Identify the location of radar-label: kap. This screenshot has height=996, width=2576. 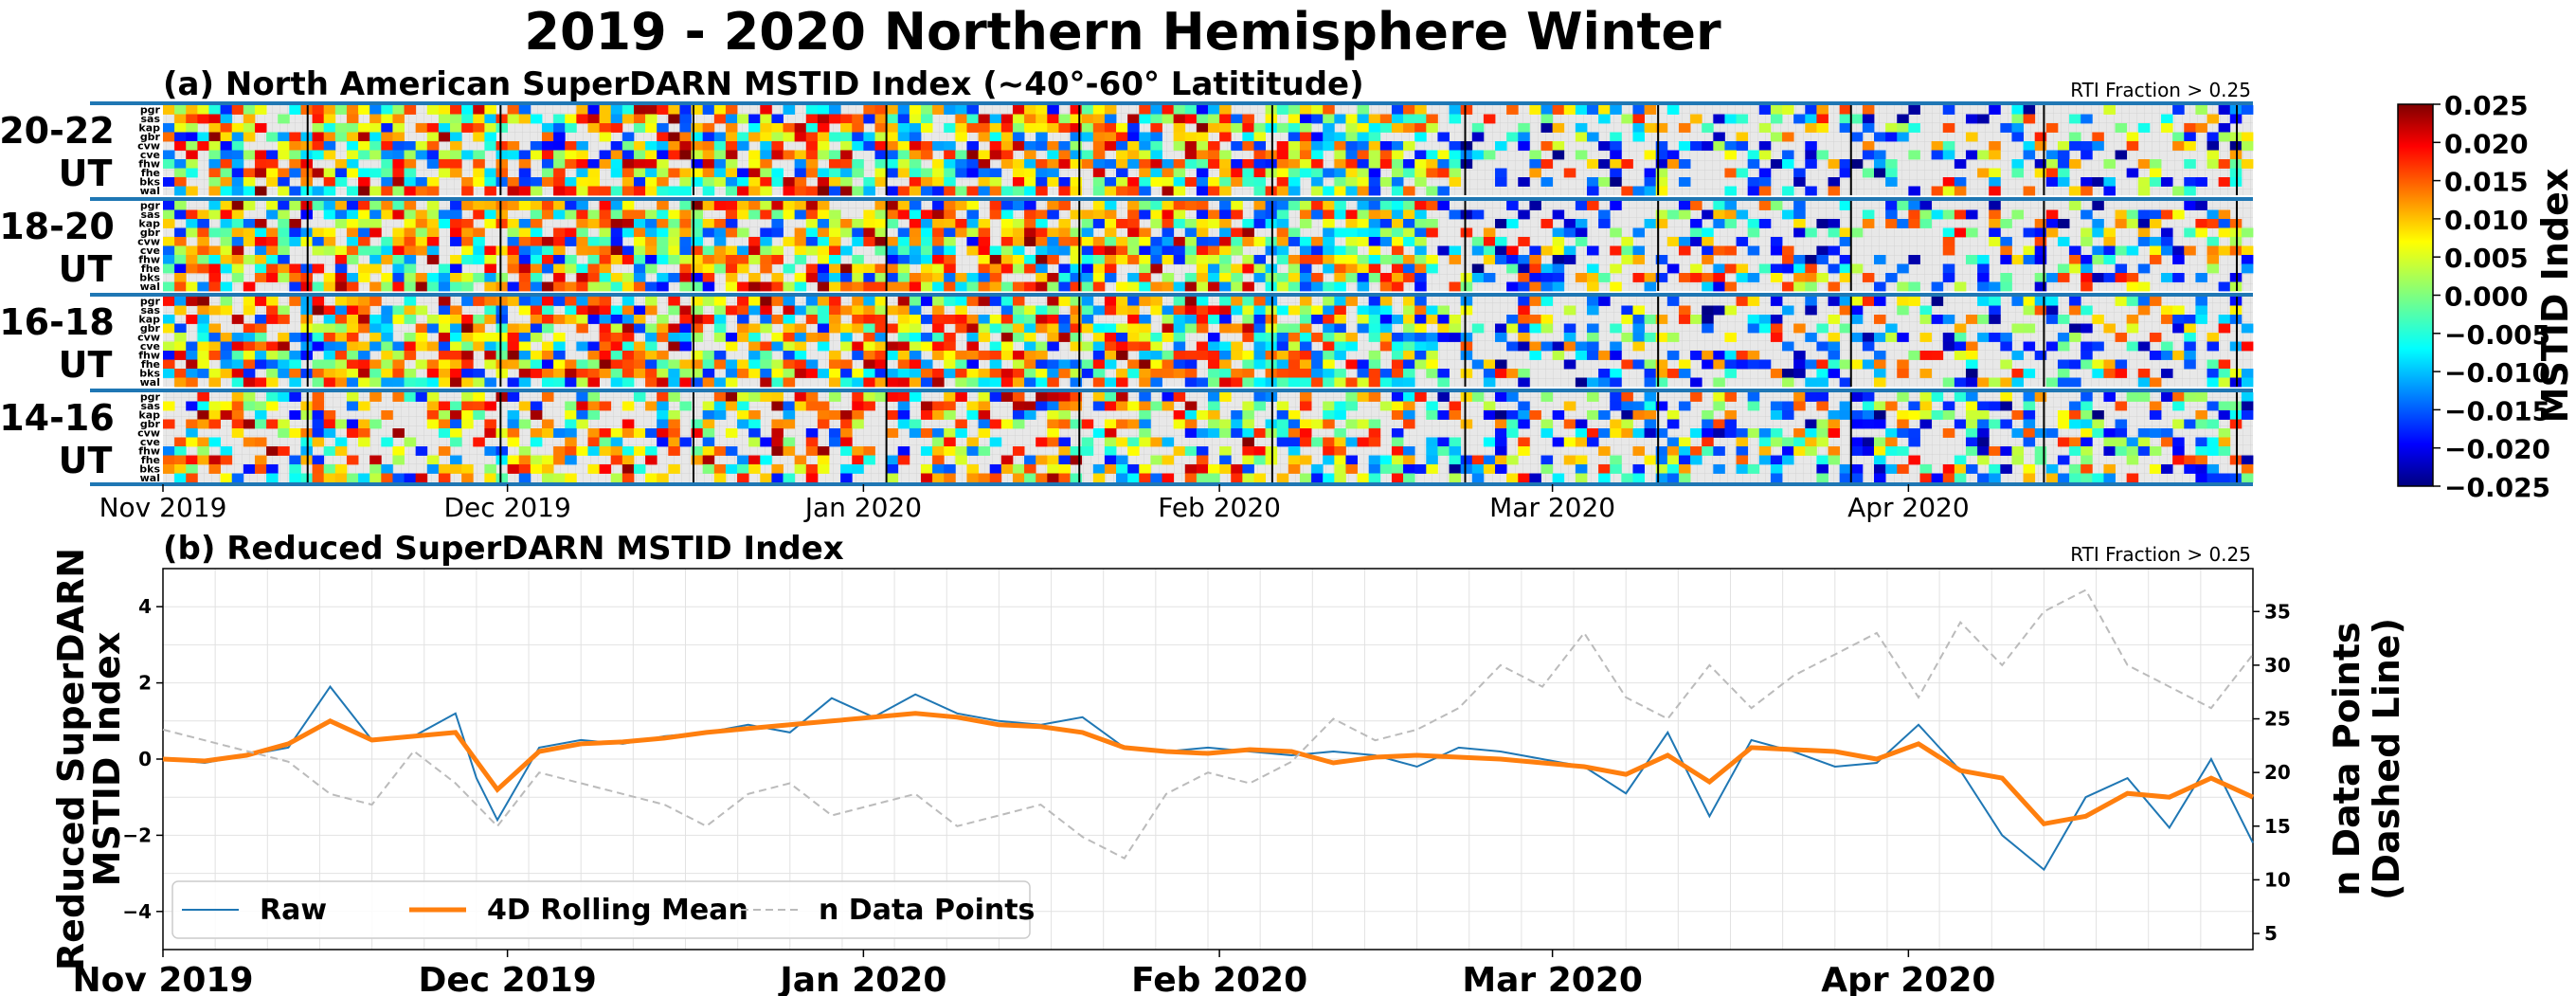
(149, 320).